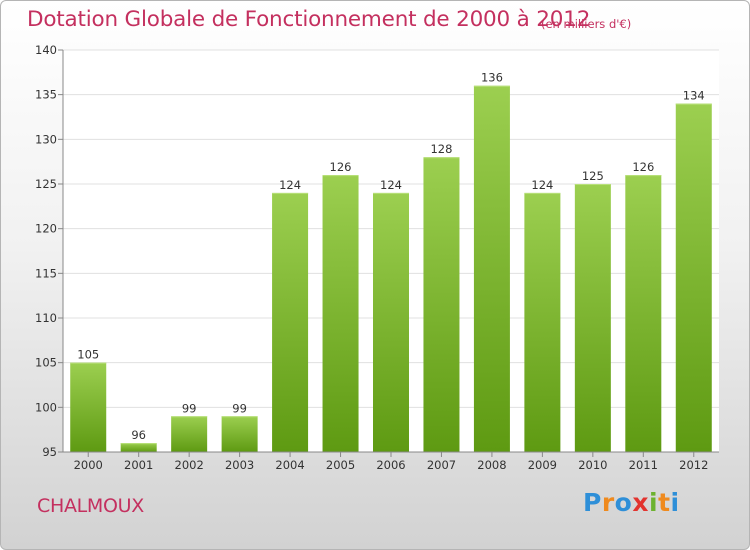 This screenshot has height=550, width=750. Describe the element at coordinates (189, 465) in the screenshot. I see `x-tick-label: 2002` at that location.